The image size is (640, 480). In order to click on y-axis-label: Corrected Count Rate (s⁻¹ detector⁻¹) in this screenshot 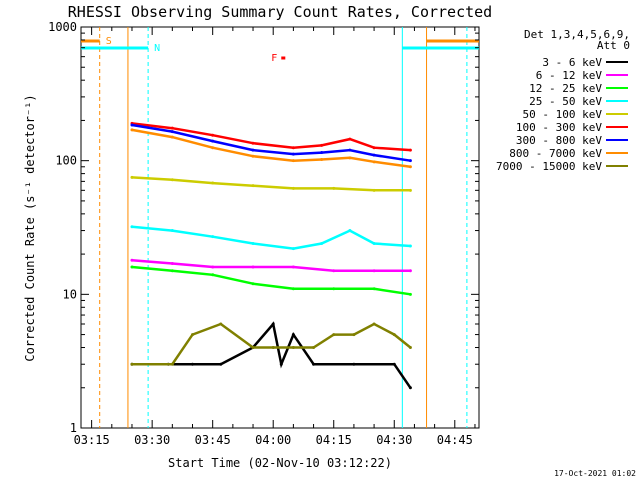, I will do `click(30, 227)`.